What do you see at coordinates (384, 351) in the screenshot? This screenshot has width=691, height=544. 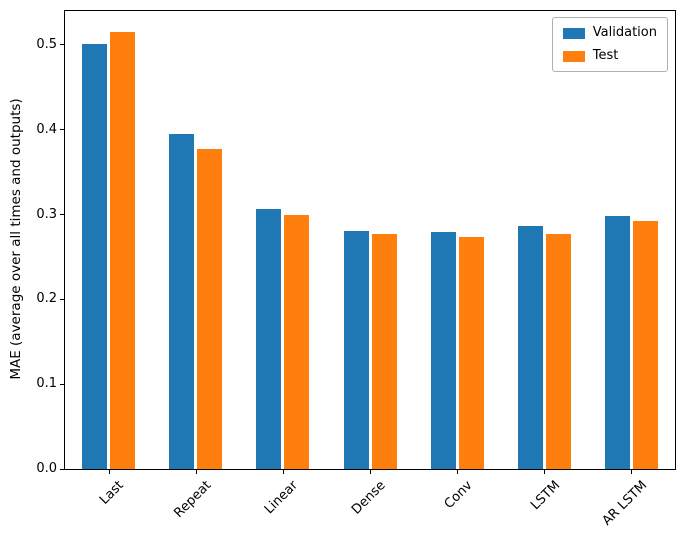 I see `bar-test-dense` at bounding box center [384, 351].